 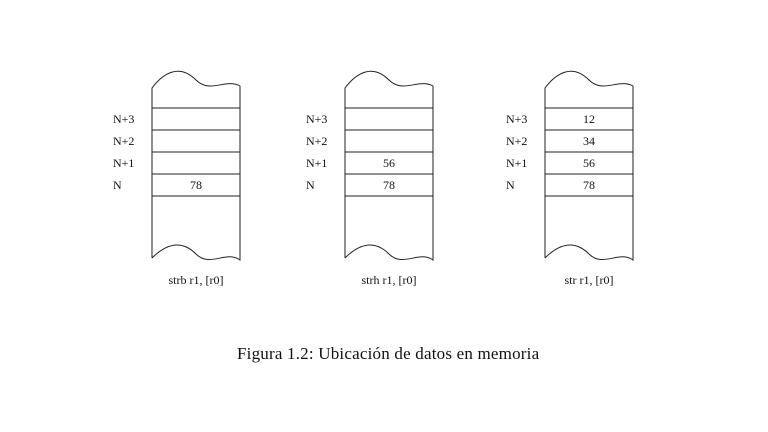 What do you see at coordinates (589, 280) in the screenshot?
I see `instruction-label: str r1, [r0]` at bounding box center [589, 280].